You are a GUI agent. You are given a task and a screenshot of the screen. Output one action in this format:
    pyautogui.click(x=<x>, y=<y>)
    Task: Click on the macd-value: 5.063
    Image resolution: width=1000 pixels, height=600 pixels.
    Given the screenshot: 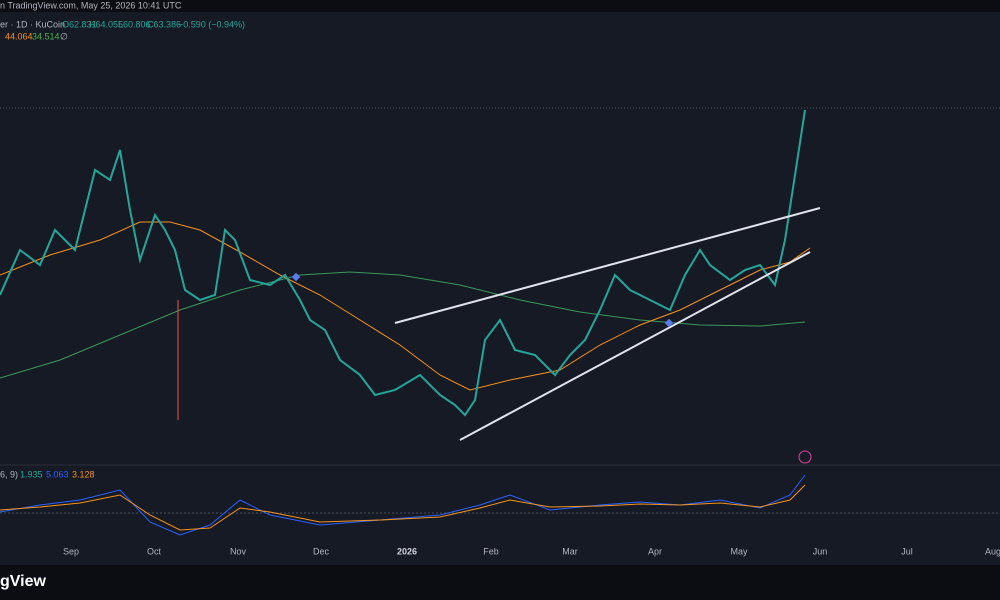 What is the action you would take?
    pyautogui.click(x=57, y=474)
    